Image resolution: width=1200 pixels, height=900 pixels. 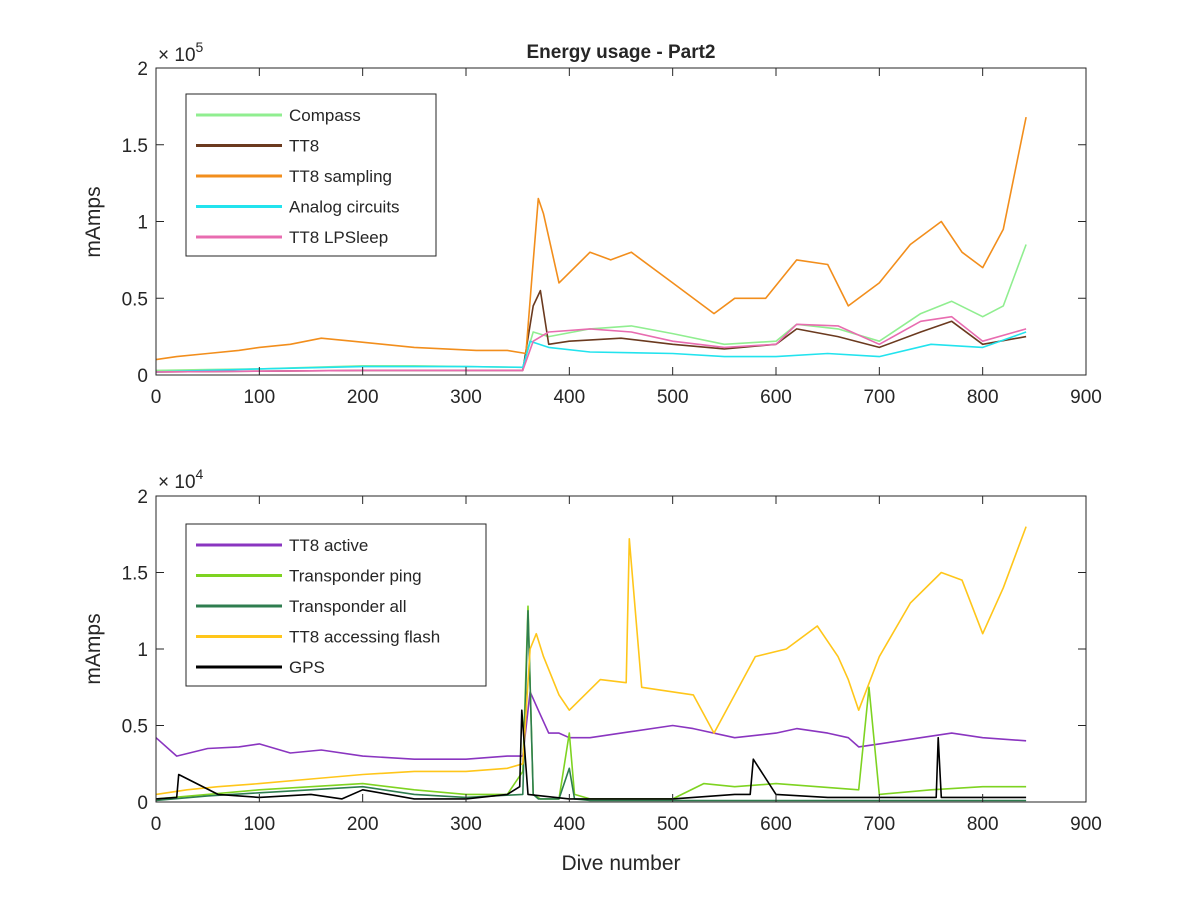 What do you see at coordinates (355, 576) in the screenshot?
I see `bottom-legend-label: Transponder ping` at bounding box center [355, 576].